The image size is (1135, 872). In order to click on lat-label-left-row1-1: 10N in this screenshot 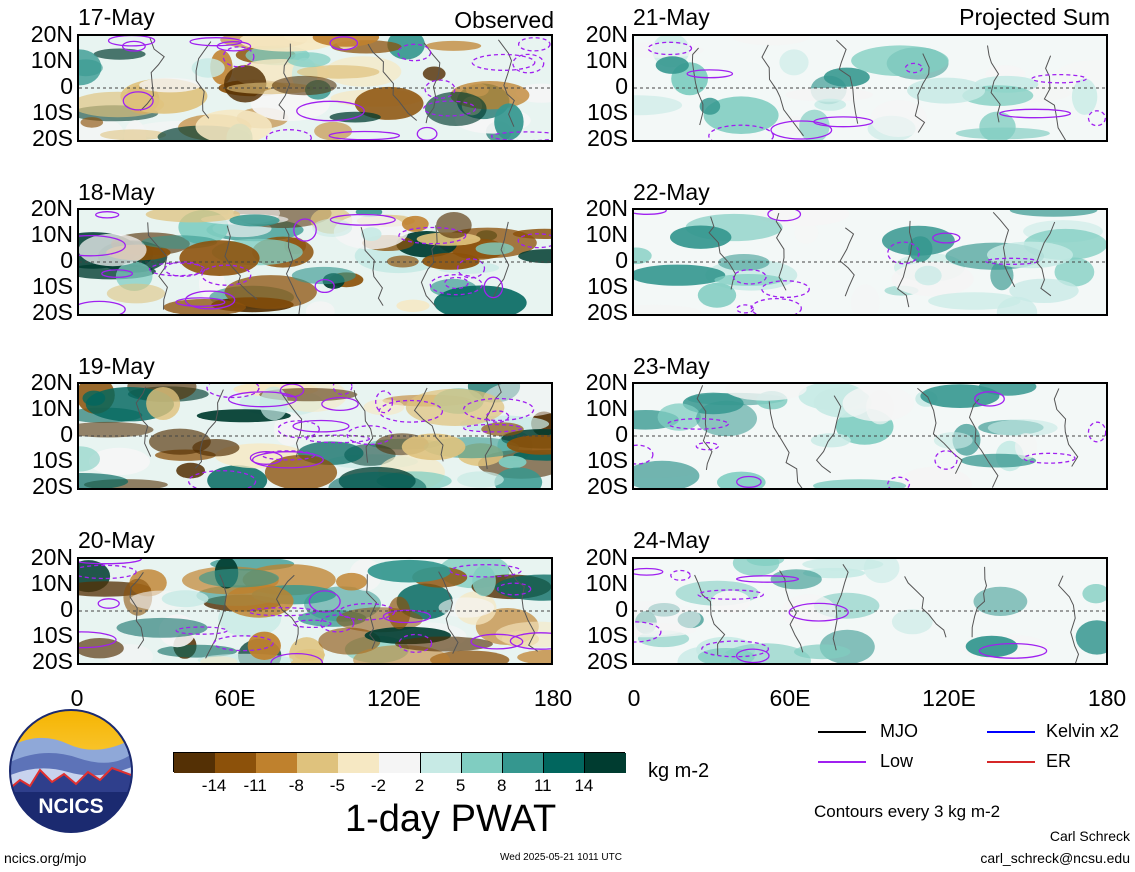, I will do `click(51, 60)`.